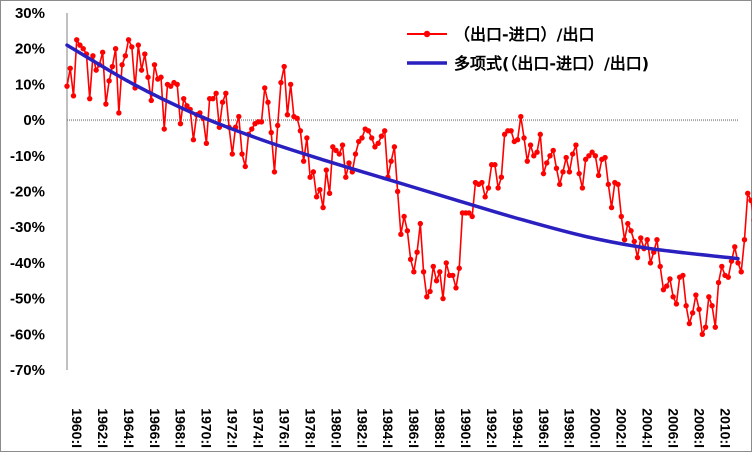  I want to click on legend-label-trend: 多项式(（出口-进口）/出口), so click(551, 63).